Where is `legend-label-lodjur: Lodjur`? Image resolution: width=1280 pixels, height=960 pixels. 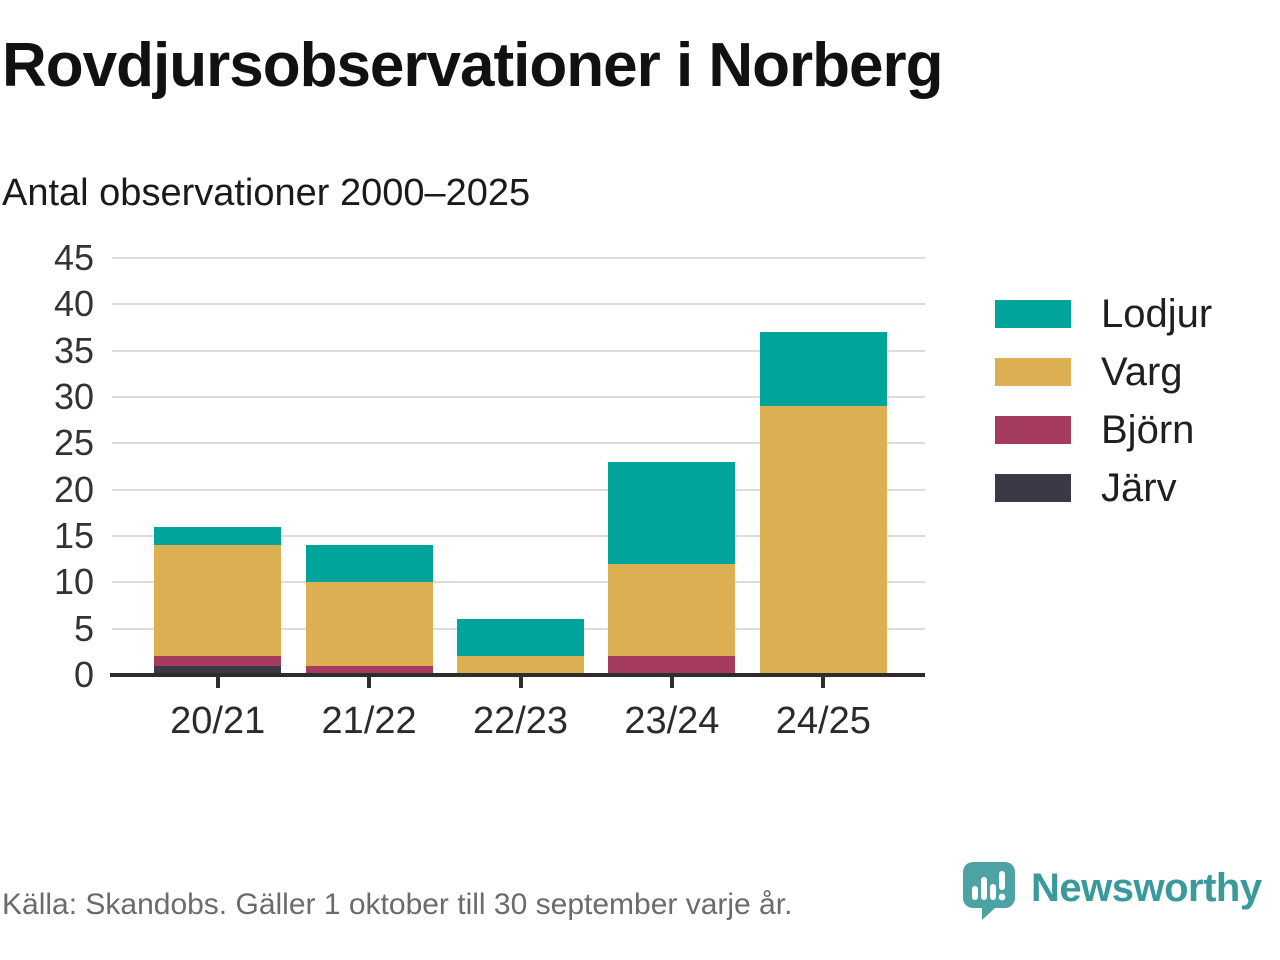
legend-label-lodjur: Lodjur is located at coordinates (1157, 314).